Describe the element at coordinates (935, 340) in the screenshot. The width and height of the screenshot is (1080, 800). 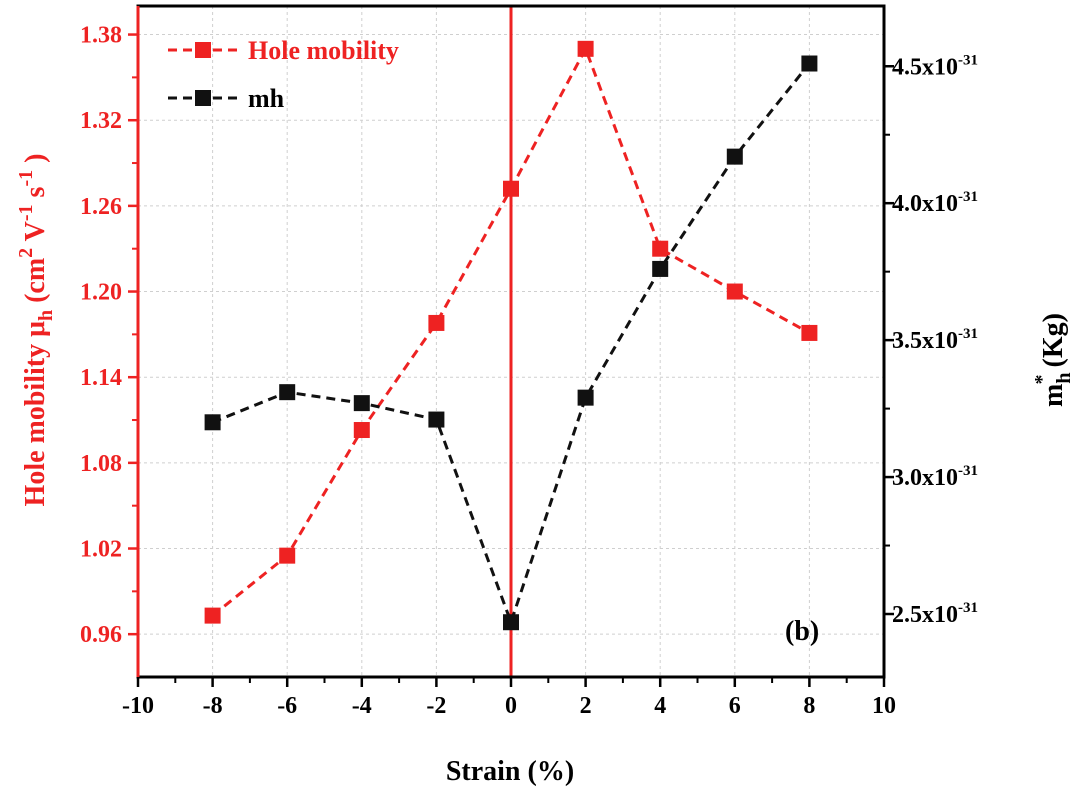
I see `right-y-tick-label: 3.5x10⁻³¹` at that location.